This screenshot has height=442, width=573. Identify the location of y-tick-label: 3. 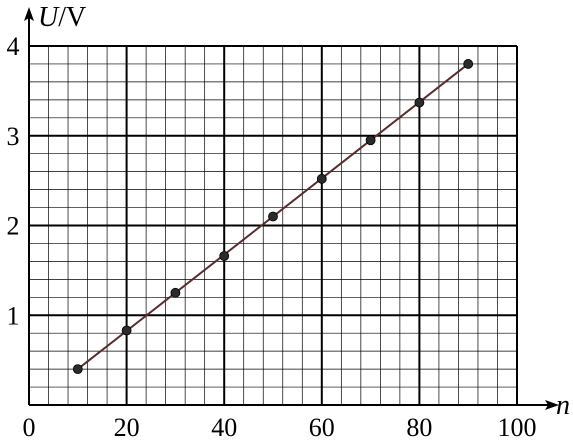
(13, 136).